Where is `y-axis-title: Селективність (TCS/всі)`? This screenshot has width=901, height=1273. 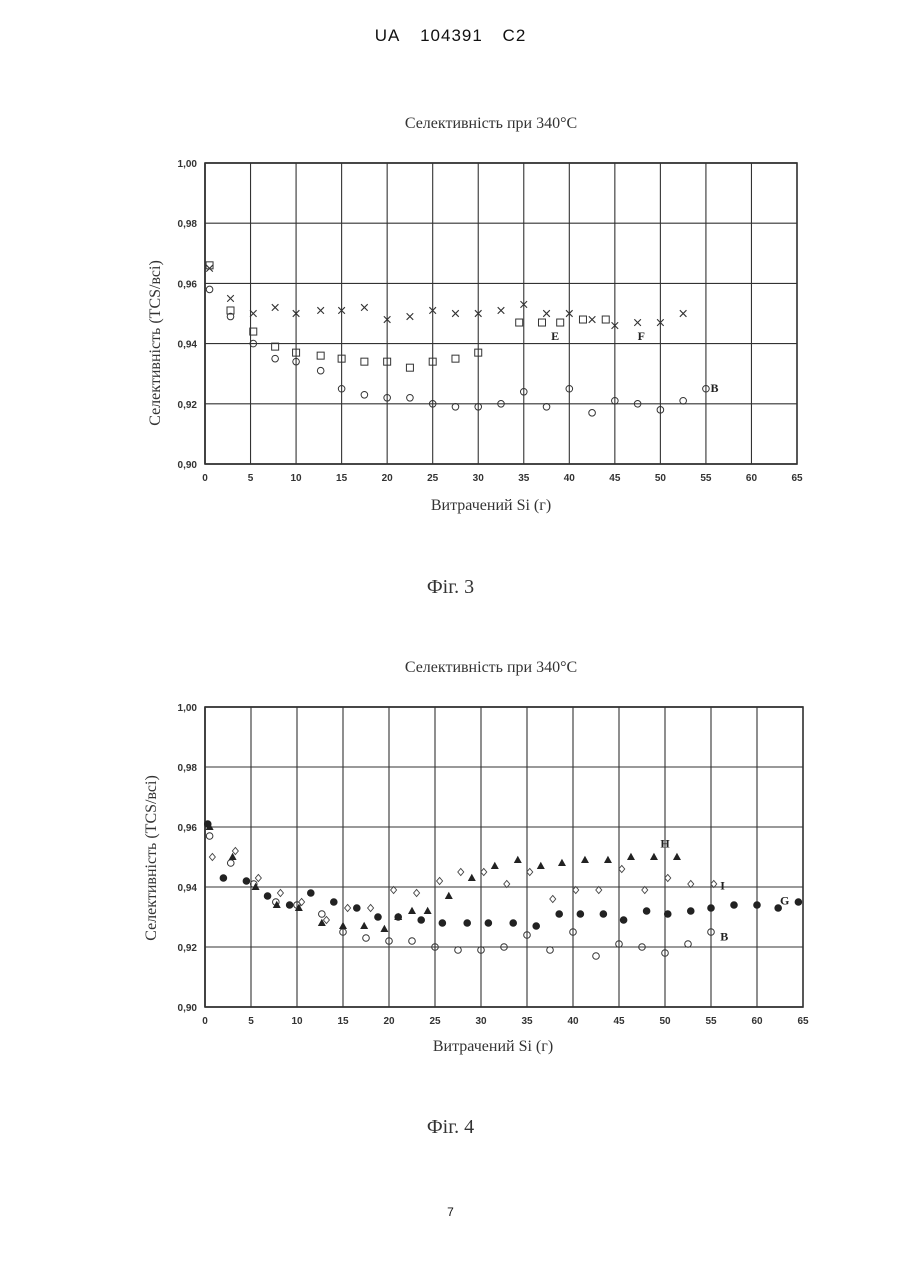 y-axis-title: Селективність (TCS/всі) is located at coordinates (151, 858).